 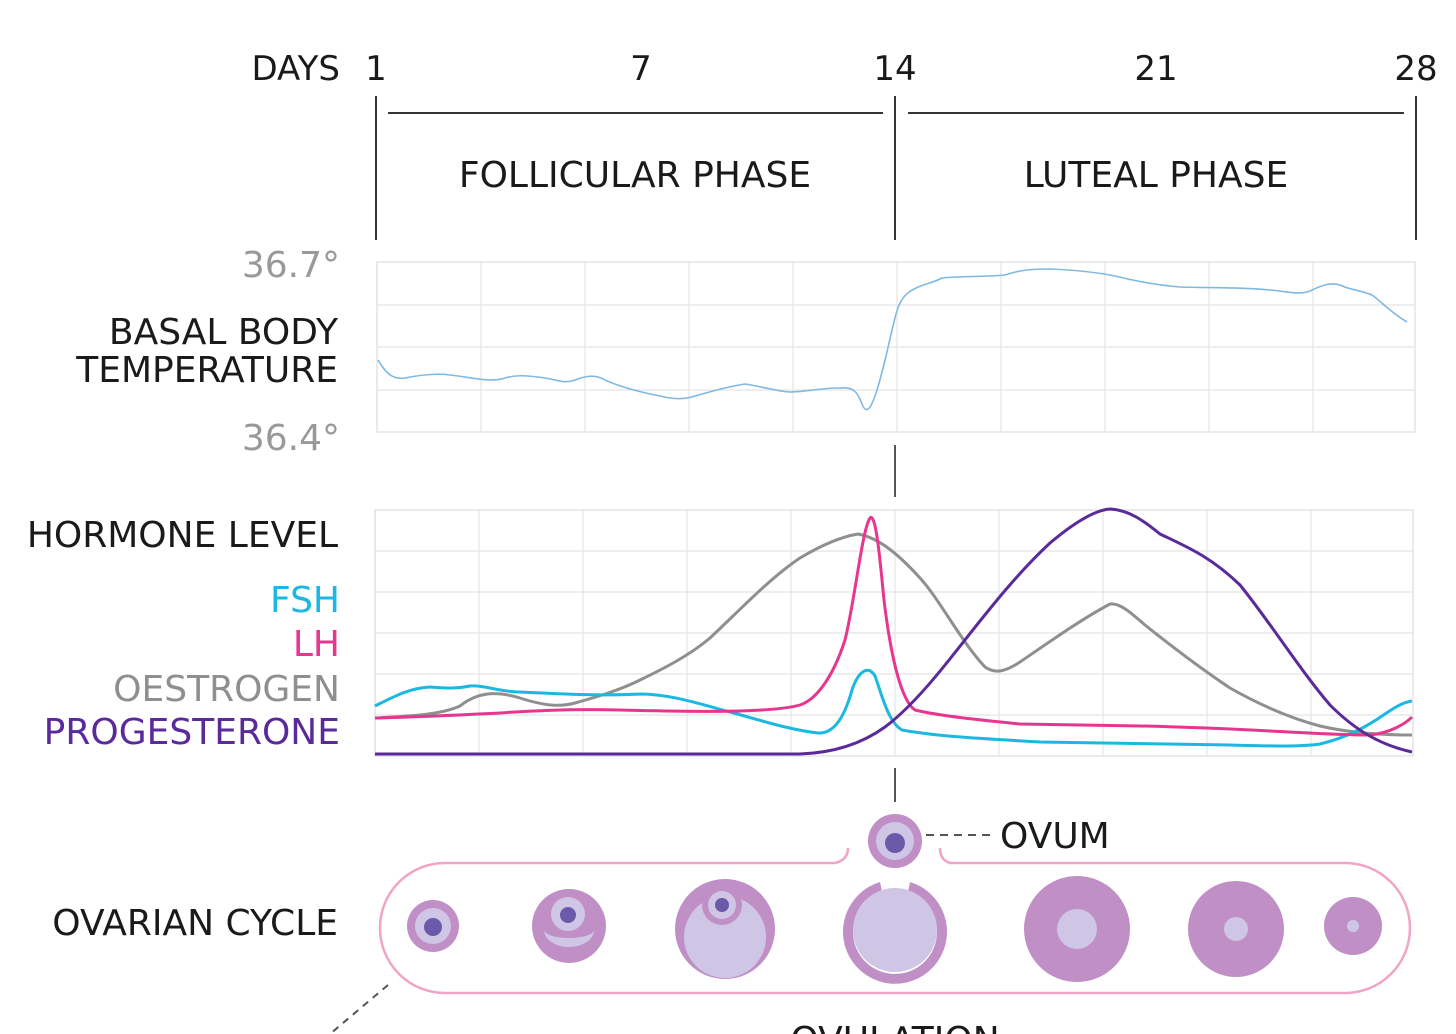 I want to click on corpus-albicans, so click(x=1353, y=926).